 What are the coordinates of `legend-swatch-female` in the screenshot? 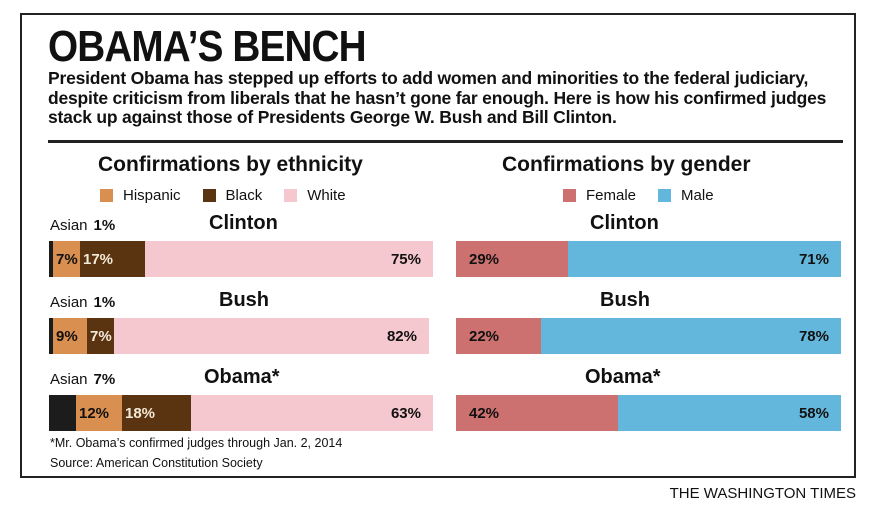 It's located at (569, 195).